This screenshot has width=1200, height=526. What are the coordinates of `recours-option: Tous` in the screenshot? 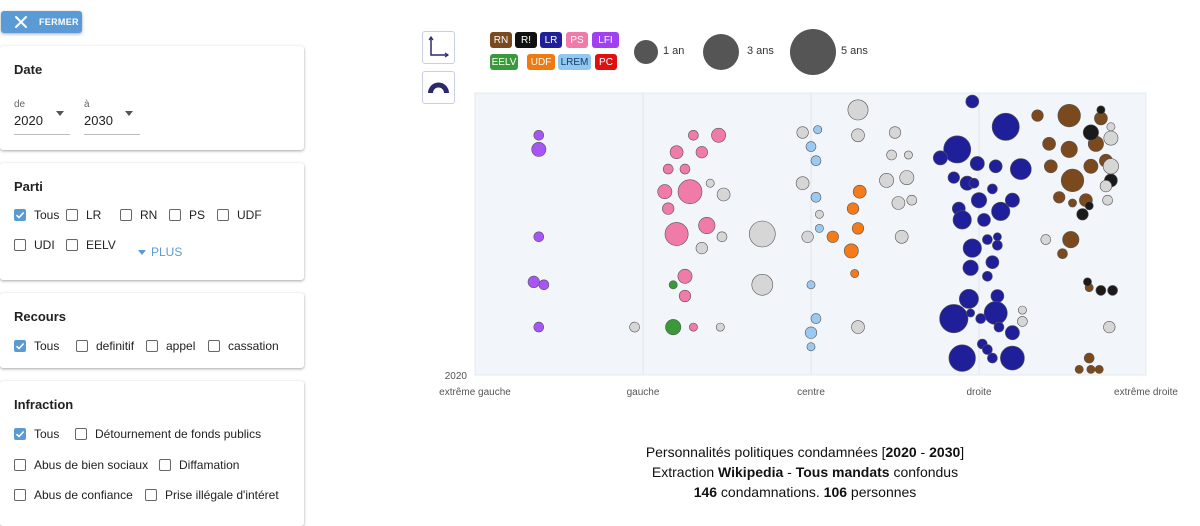 It's located at (36, 346).